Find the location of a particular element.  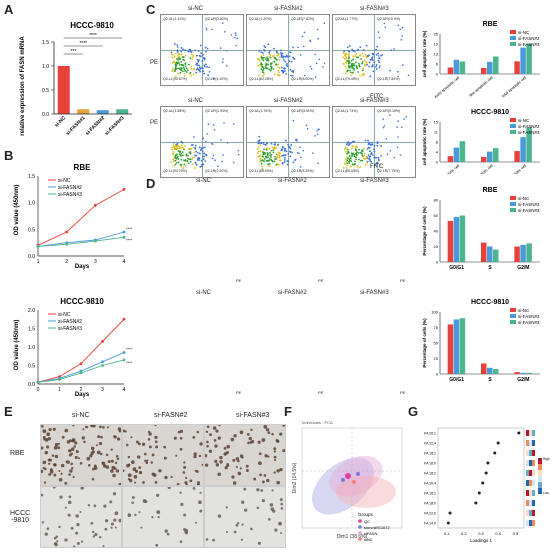

b-ytick: 1.5 is located at coordinates (31, 330).